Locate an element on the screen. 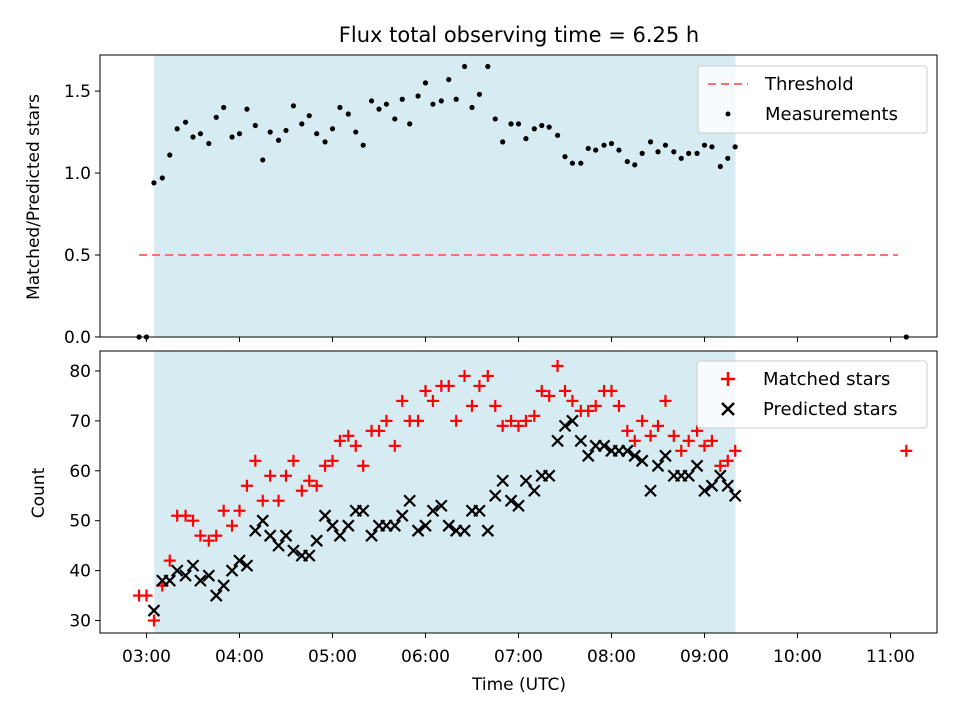 The image size is (960, 720). x-tick-label: 05:00 is located at coordinates (332, 657).